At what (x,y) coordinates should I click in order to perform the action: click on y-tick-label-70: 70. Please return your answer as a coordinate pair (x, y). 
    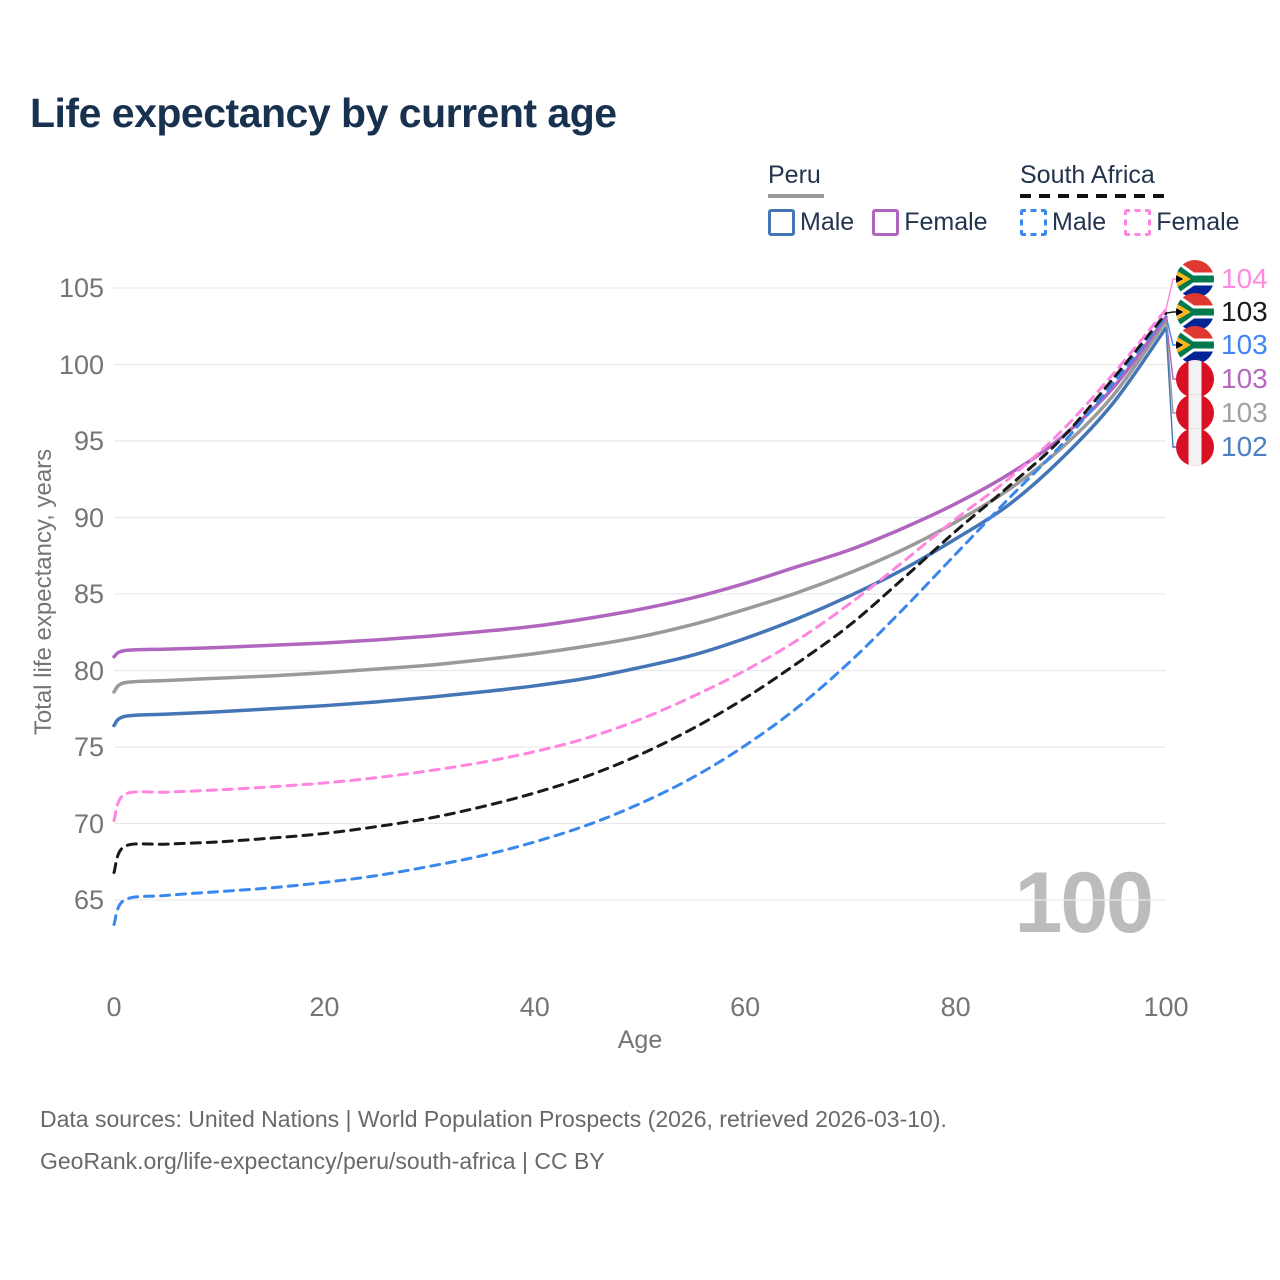
    Looking at the image, I should click on (88, 823).